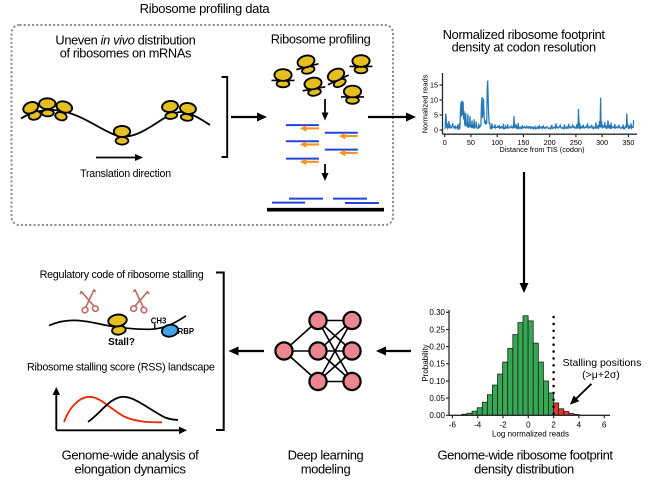 Image resolution: width=650 pixels, height=481 pixels. Describe the element at coordinates (321, 39) in the screenshot. I see `svg-text: Ribosome profiling` at that location.